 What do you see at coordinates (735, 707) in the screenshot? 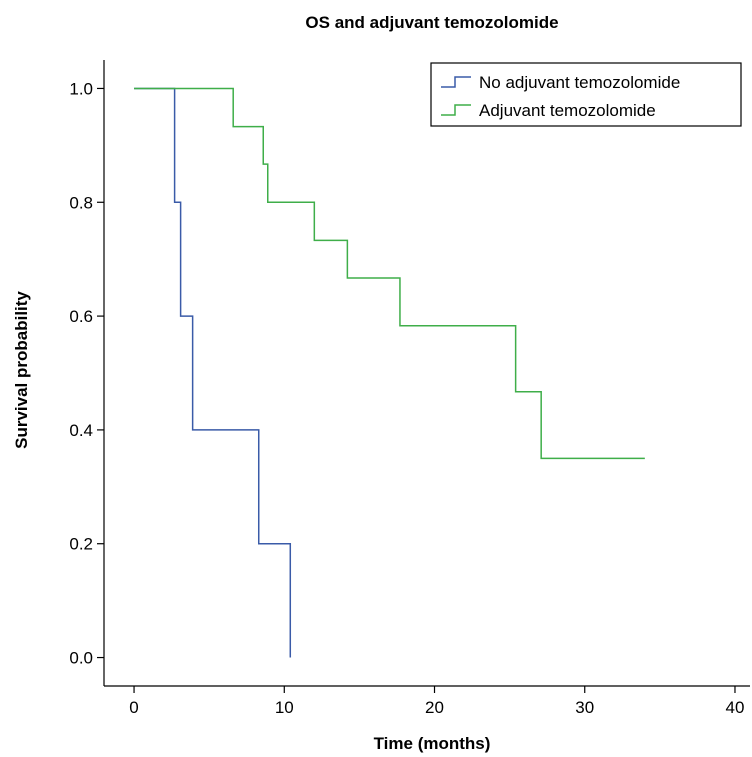
I see `x-tick-label: 40` at bounding box center [735, 707].